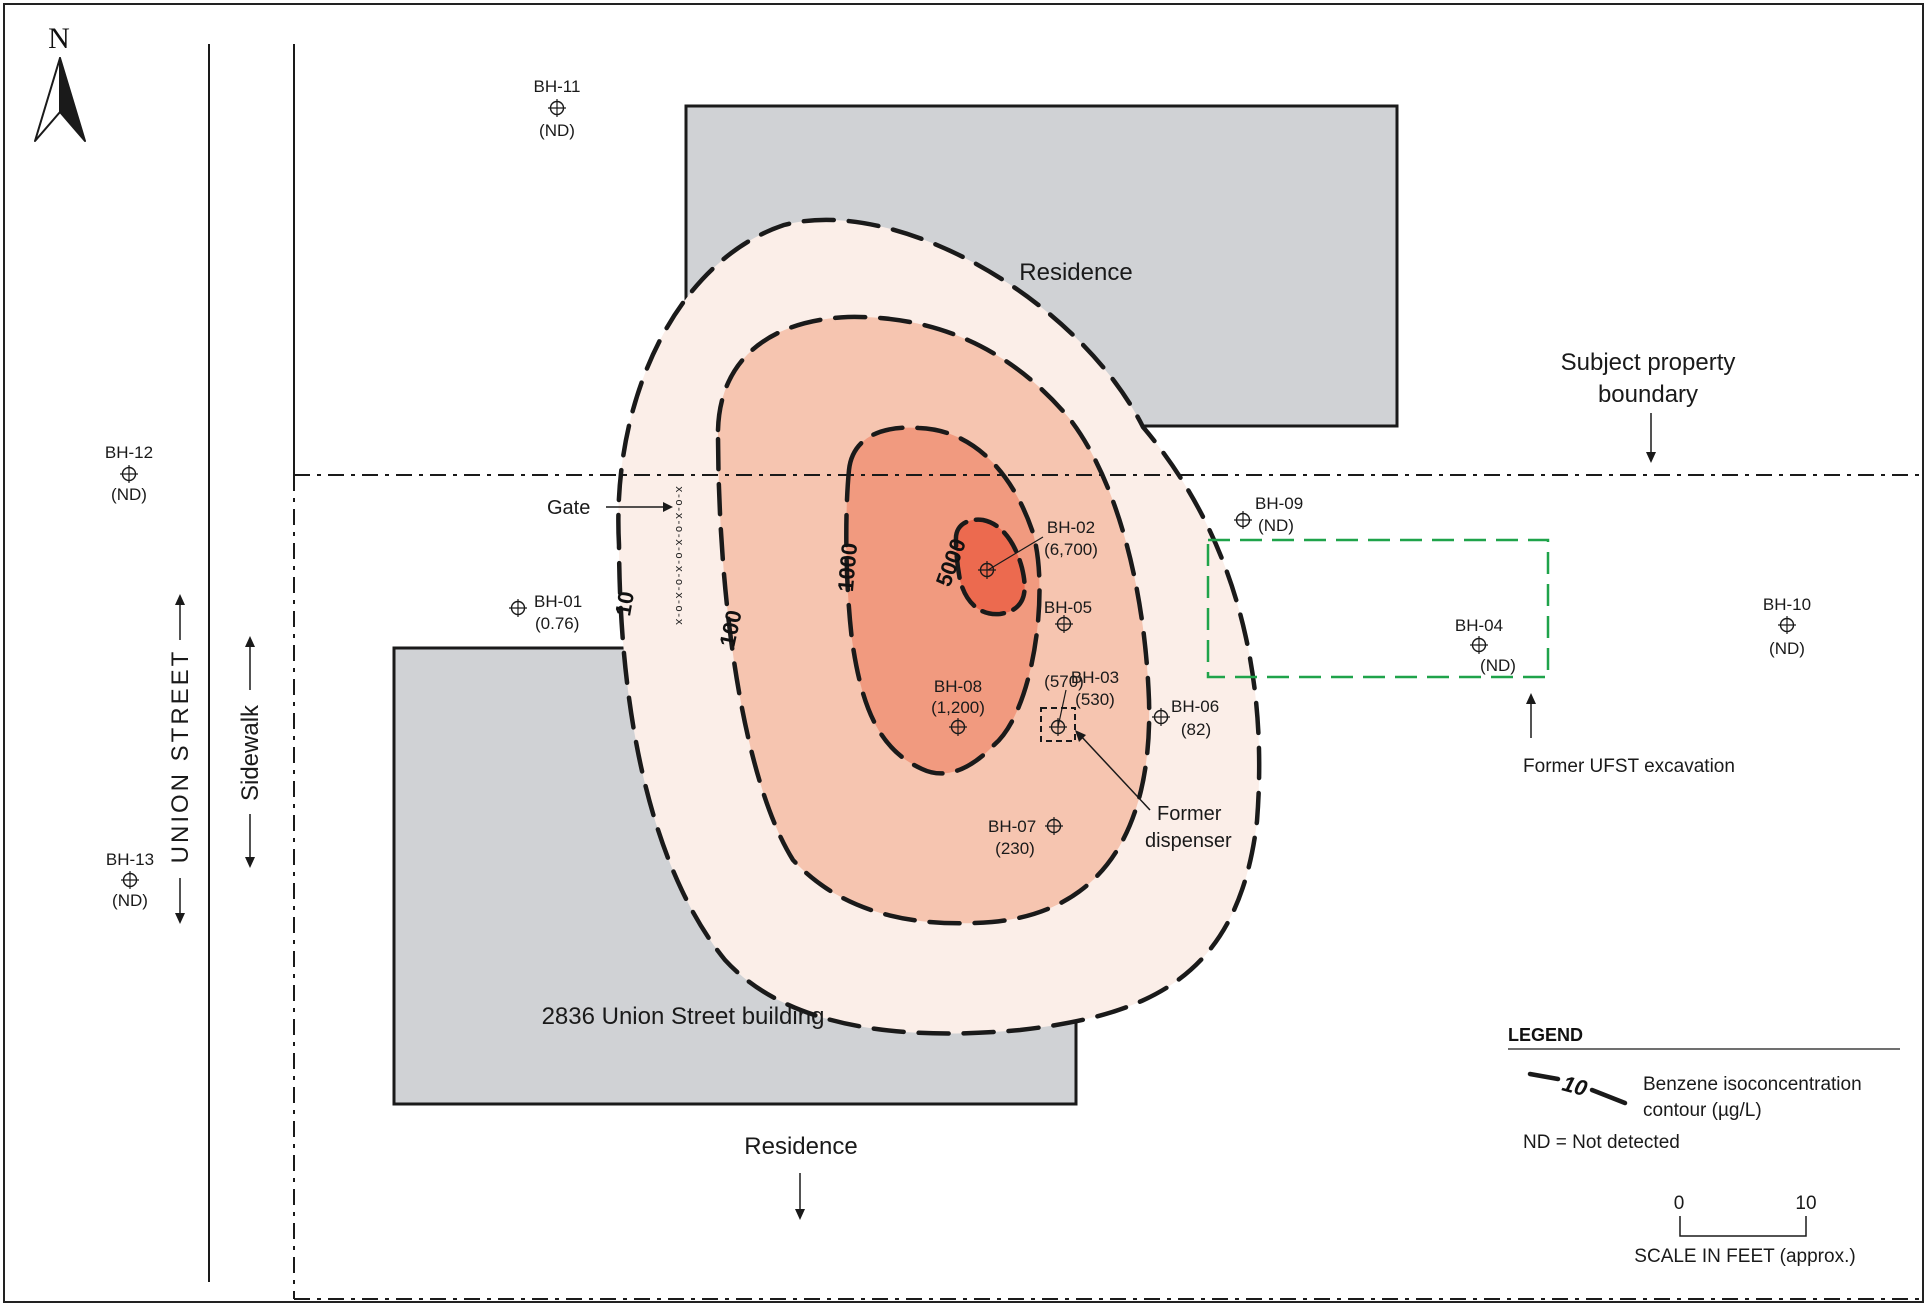 This screenshot has height=1306, width=1927. Describe the element at coordinates (1479, 625) in the screenshot. I see `borehole-id-label: BH-04` at that location.